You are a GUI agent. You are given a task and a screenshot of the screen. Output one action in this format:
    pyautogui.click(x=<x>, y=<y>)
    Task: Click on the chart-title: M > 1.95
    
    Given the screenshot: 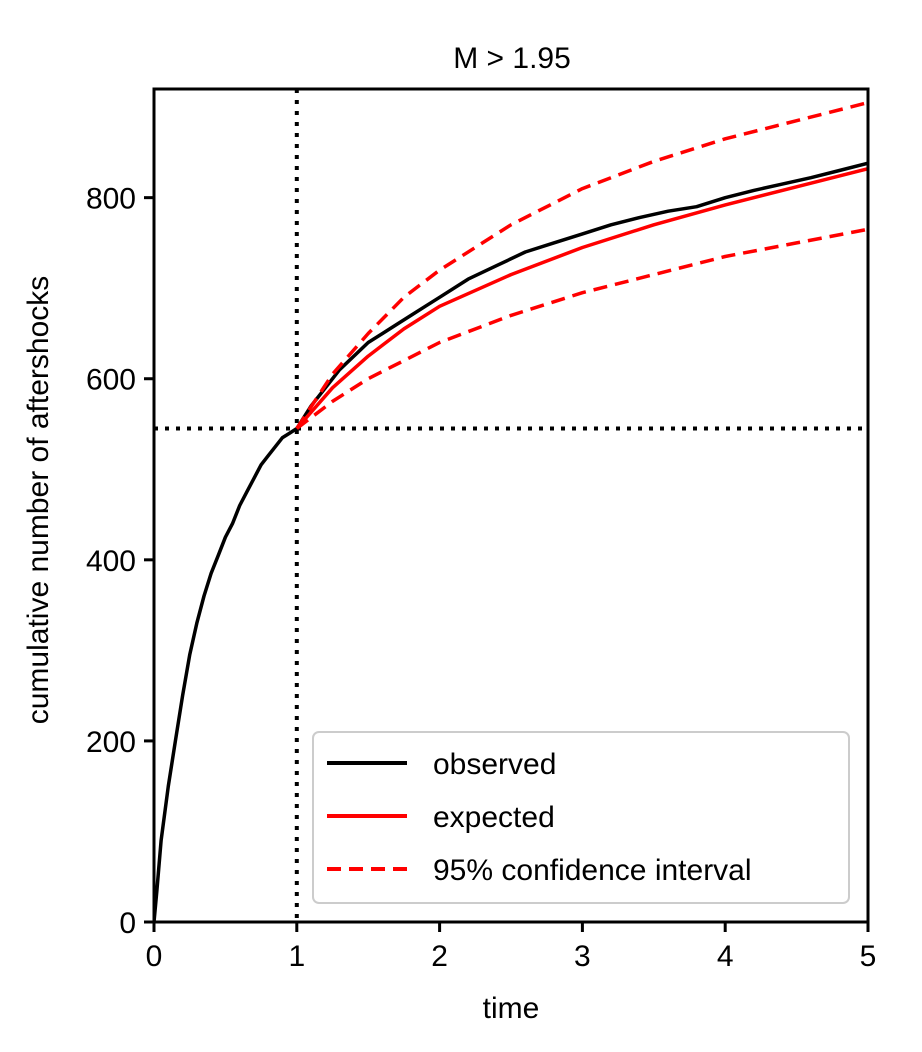 What is the action you would take?
    pyautogui.click(x=512, y=58)
    